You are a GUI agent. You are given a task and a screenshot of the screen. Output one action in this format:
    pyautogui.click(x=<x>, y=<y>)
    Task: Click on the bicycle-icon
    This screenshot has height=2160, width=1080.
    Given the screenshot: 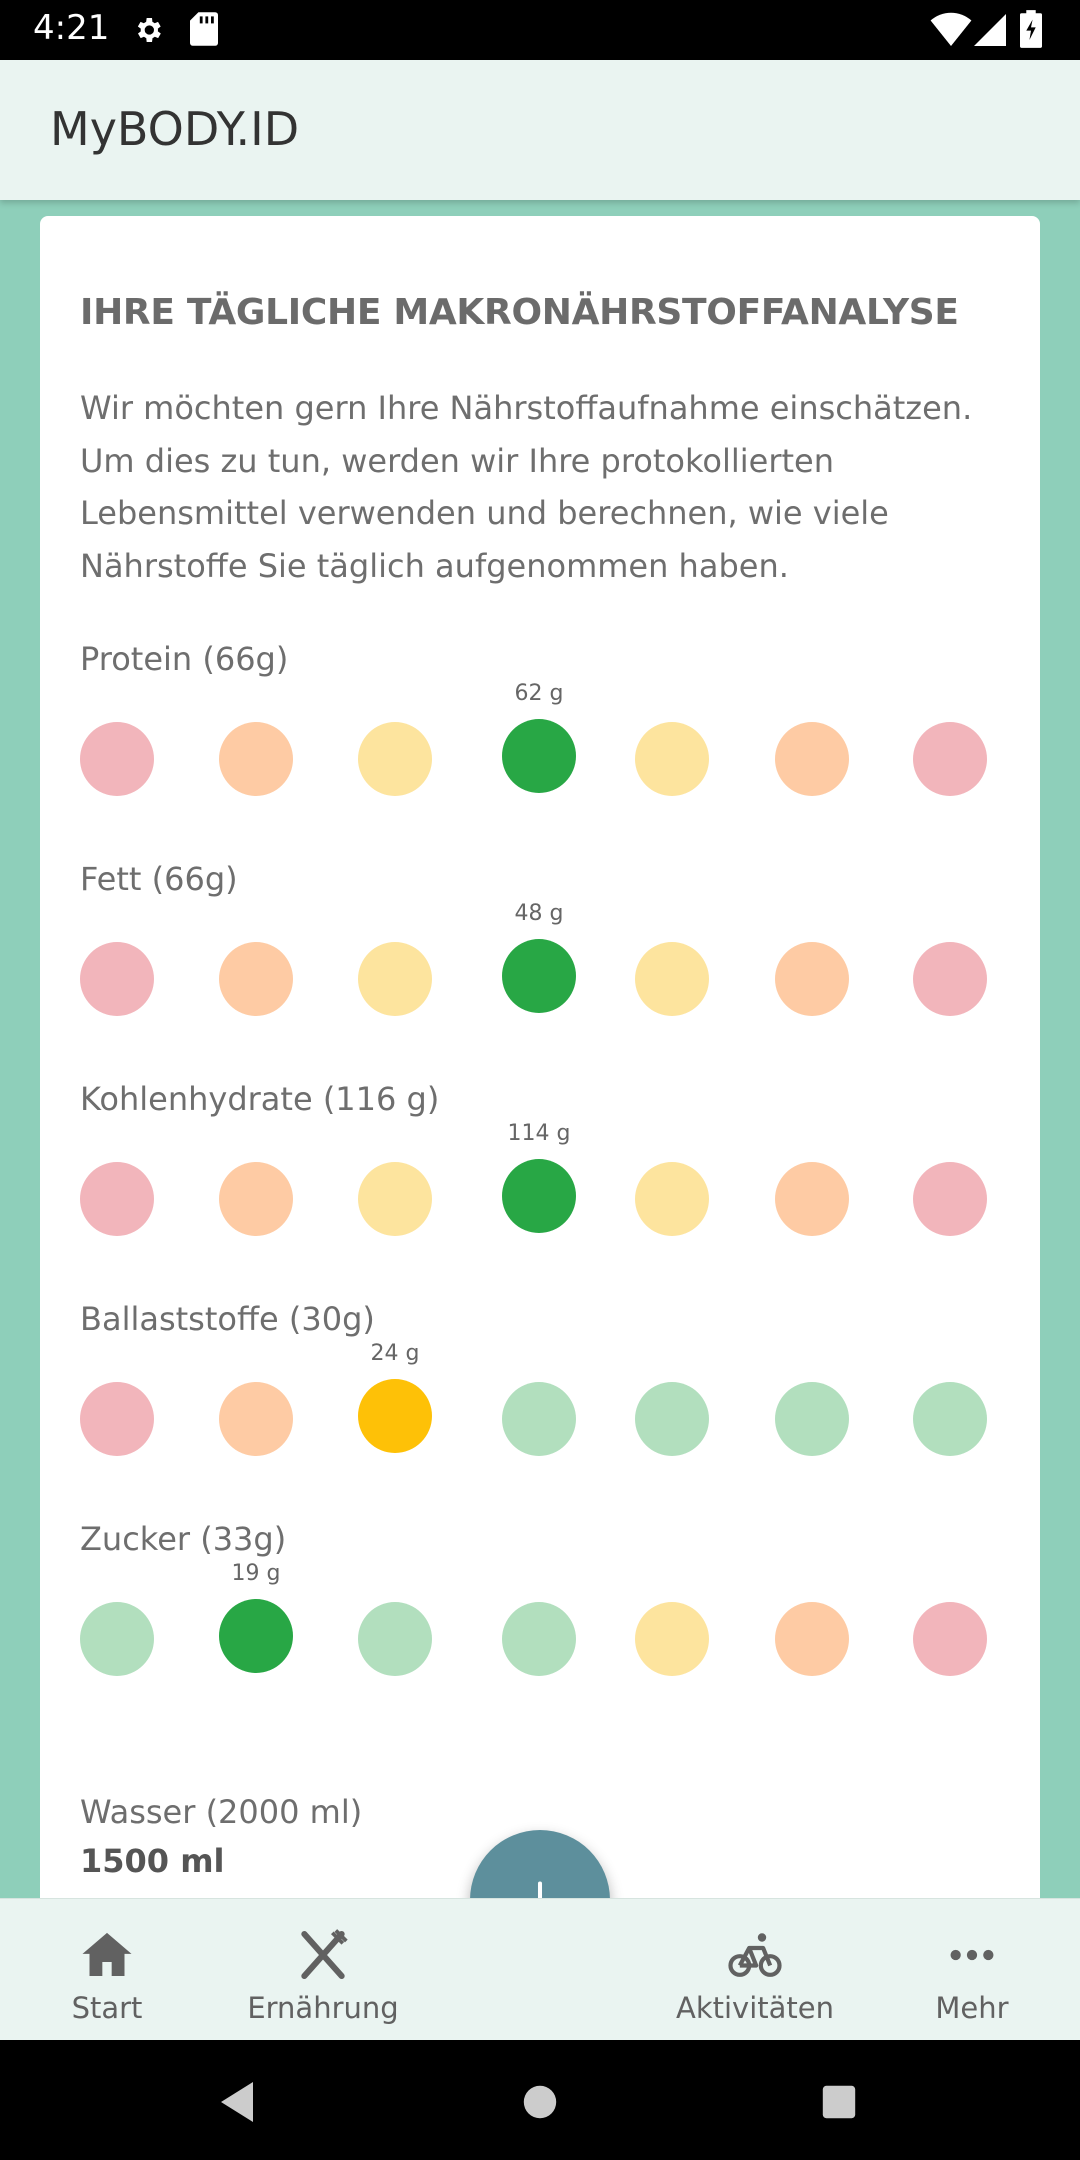 What is the action you would take?
    pyautogui.click(x=755, y=1955)
    